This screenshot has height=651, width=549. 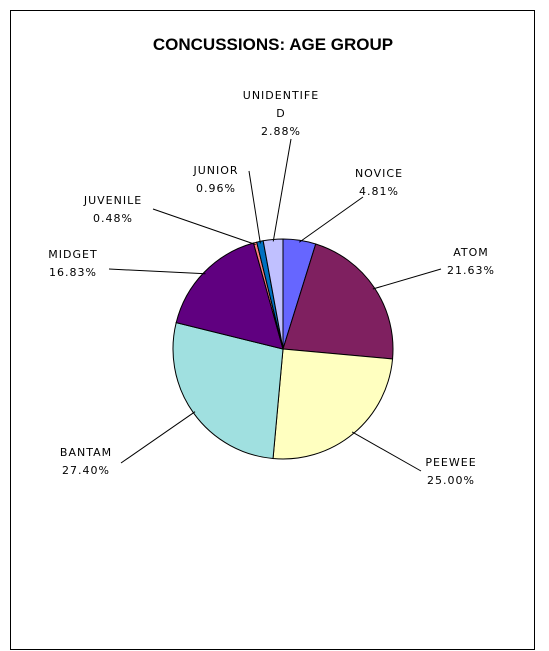 I want to click on slice-percent-atom: 21.63%, so click(x=471, y=270).